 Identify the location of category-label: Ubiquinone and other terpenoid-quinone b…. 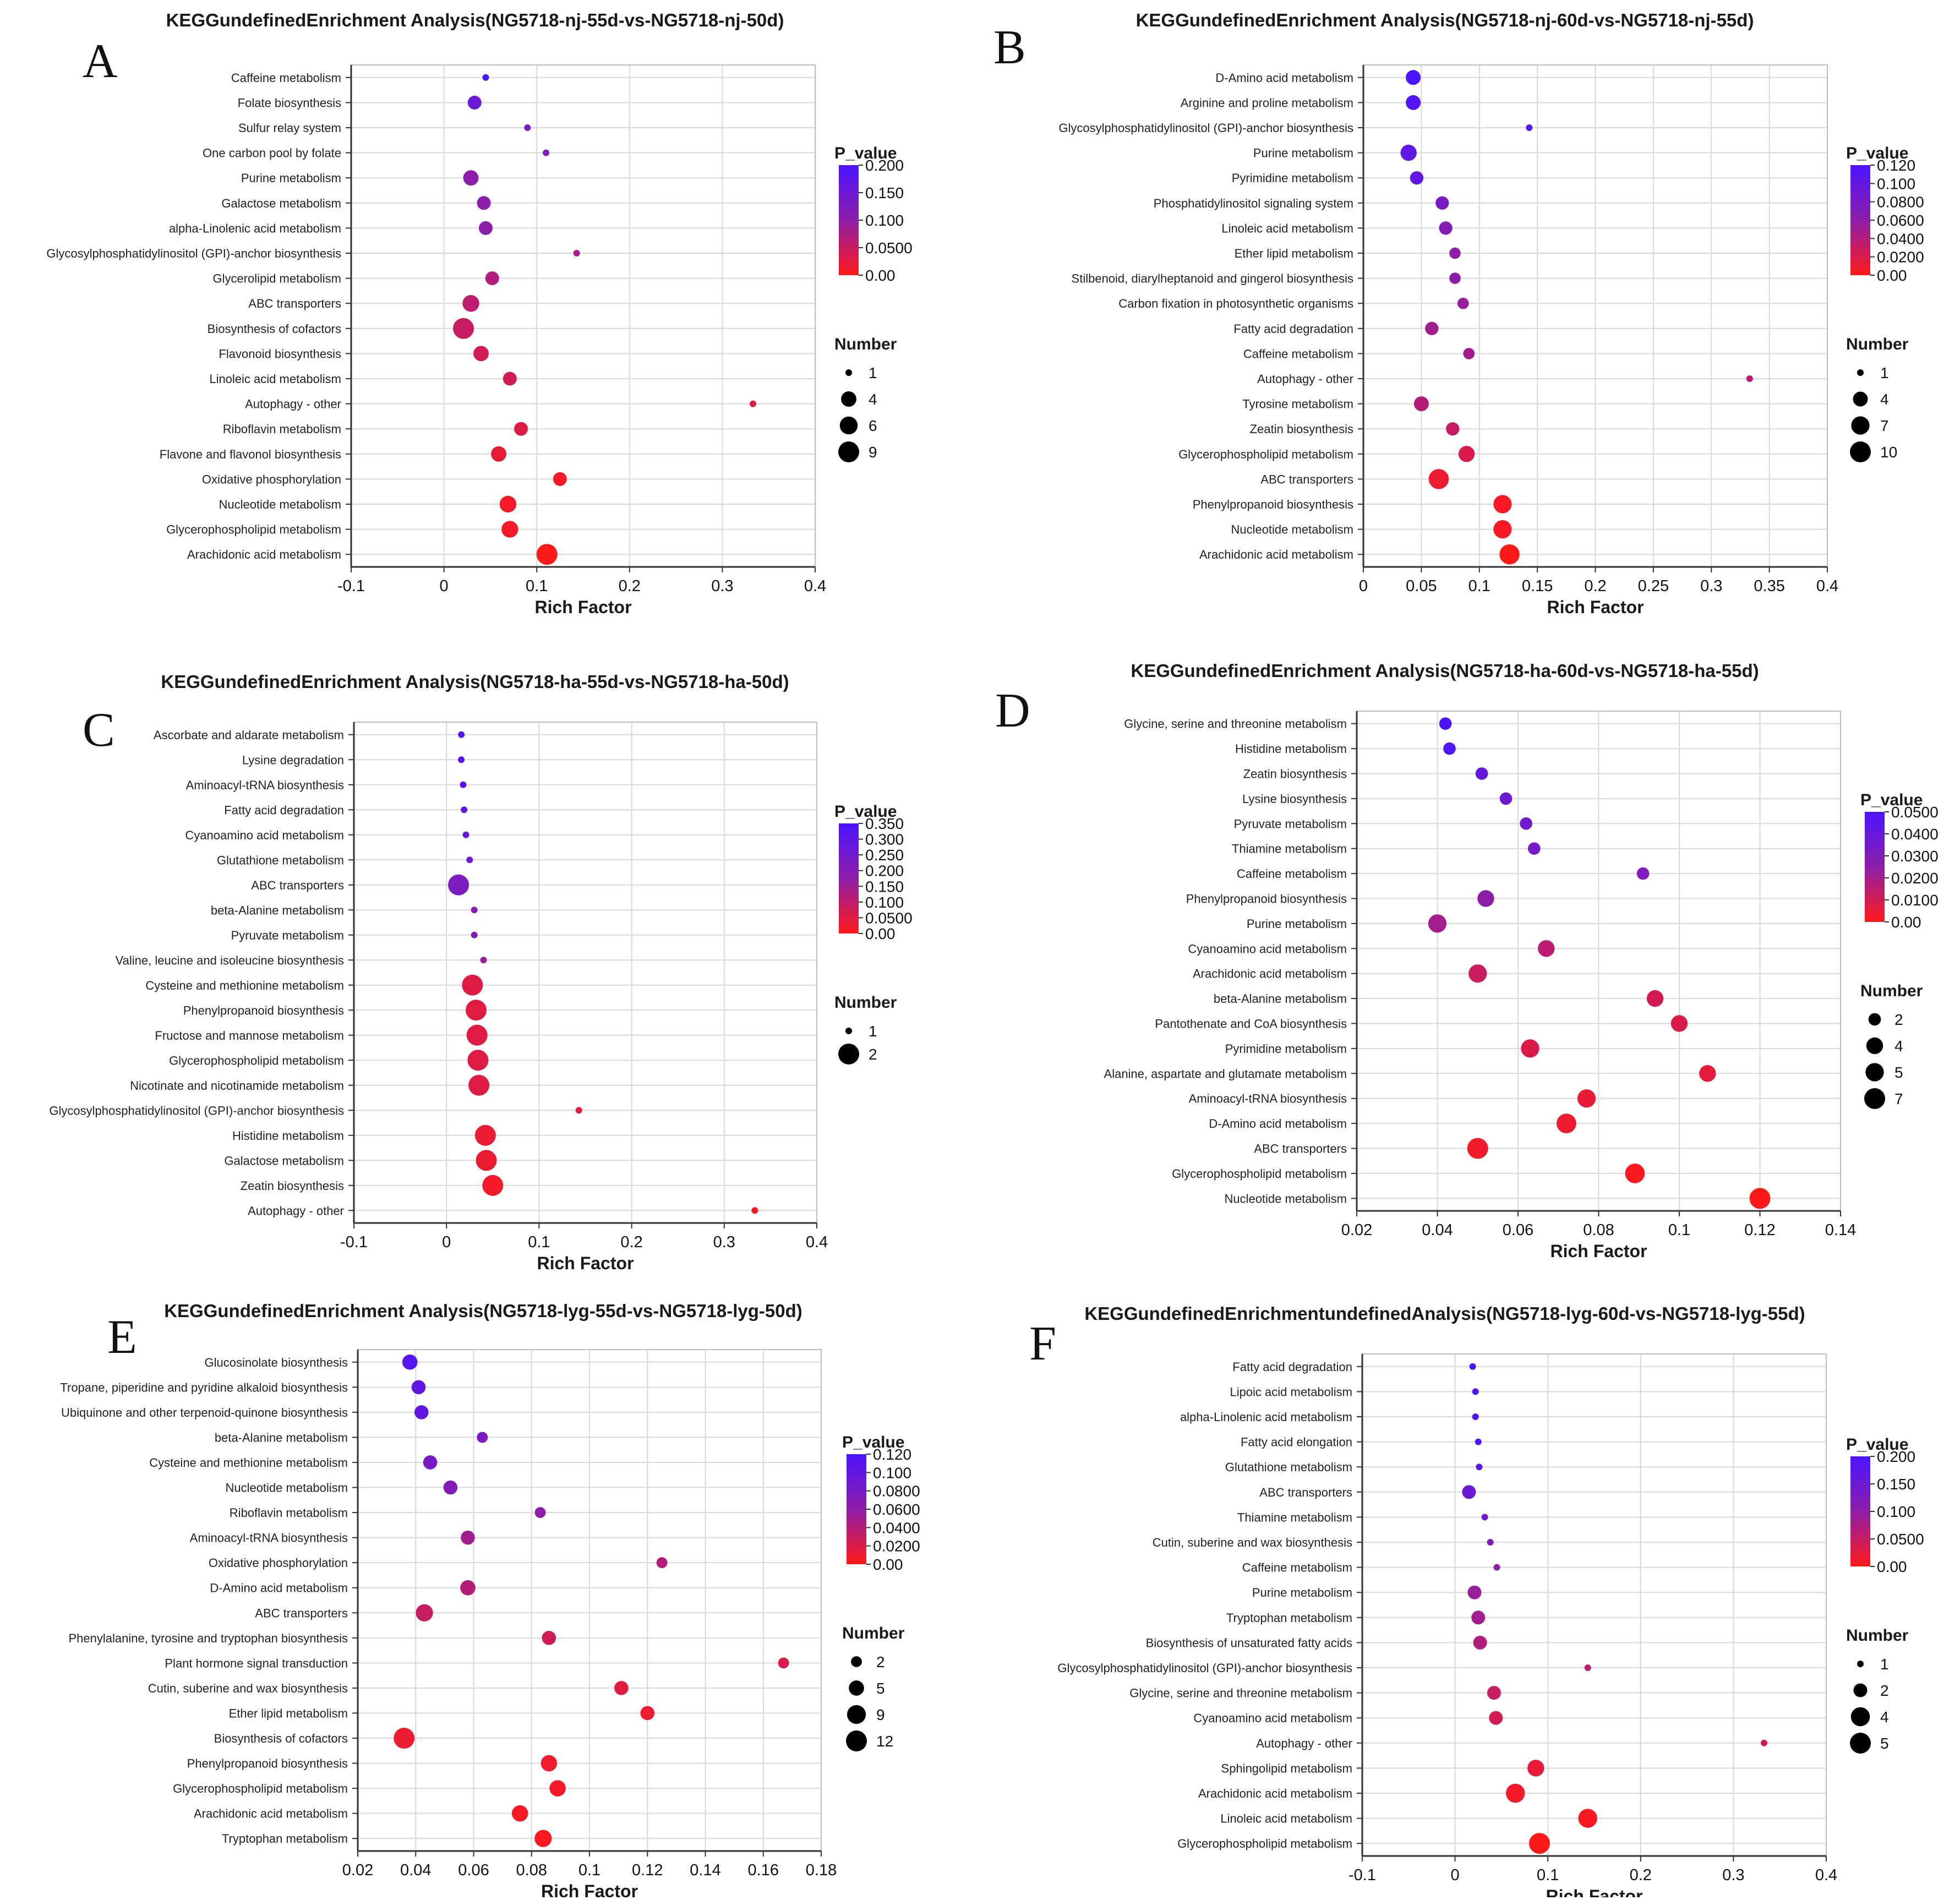
(205, 1412).